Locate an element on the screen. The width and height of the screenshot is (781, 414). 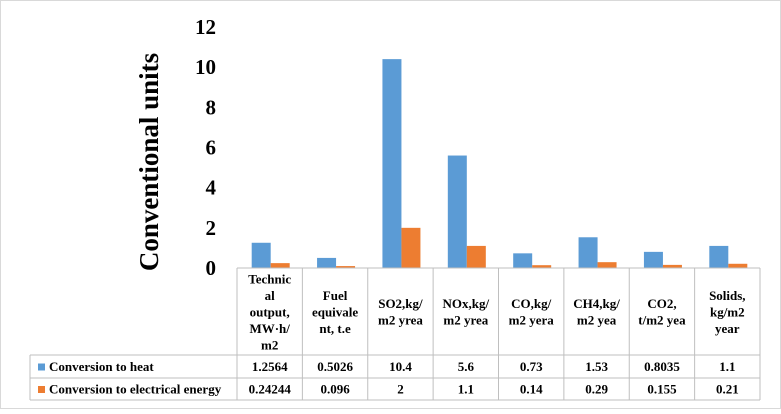
category-label: m2 yera is located at coordinates (532, 320).